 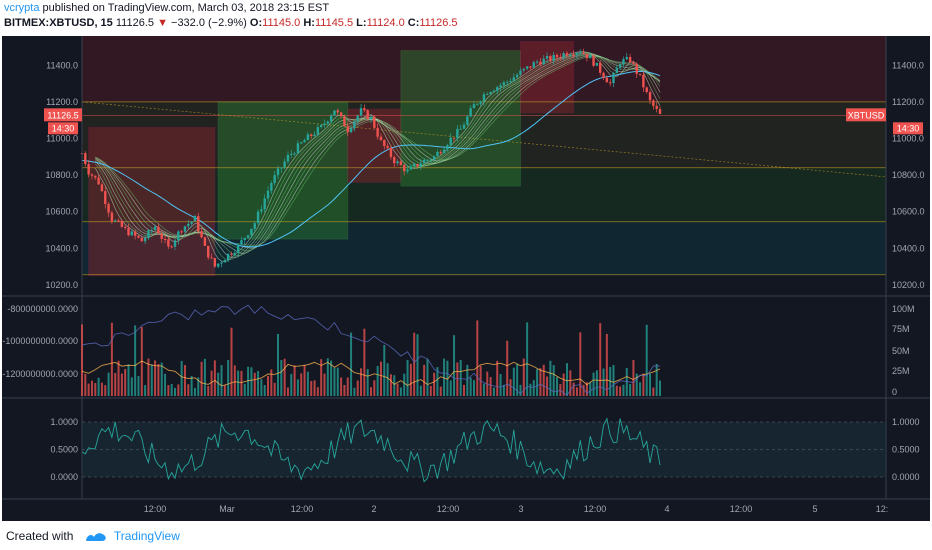 I want to click on countdown-tag-left, so click(x=63, y=128).